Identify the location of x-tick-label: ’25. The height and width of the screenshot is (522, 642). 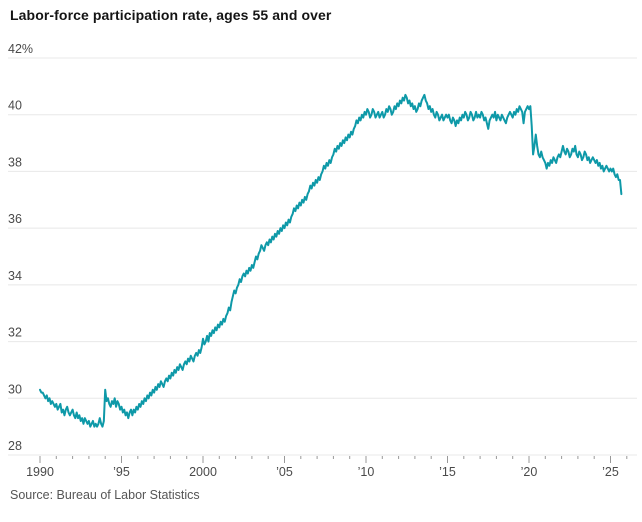
(610, 472).